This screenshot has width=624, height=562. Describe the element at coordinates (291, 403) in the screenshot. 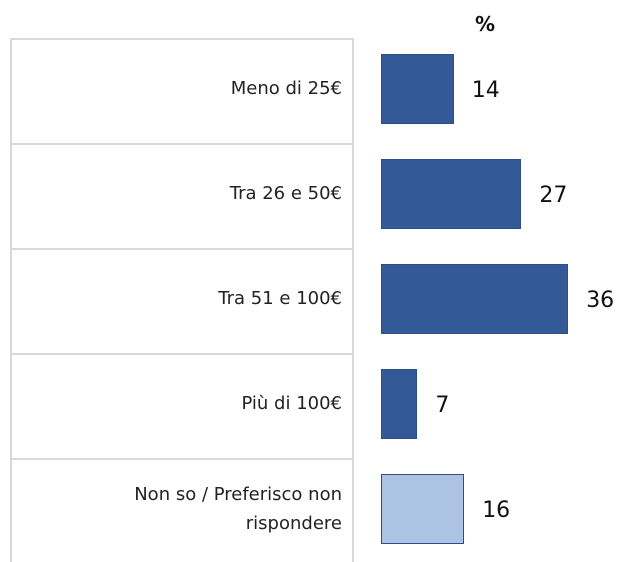

I see `category-label: Più di 100€` at that location.